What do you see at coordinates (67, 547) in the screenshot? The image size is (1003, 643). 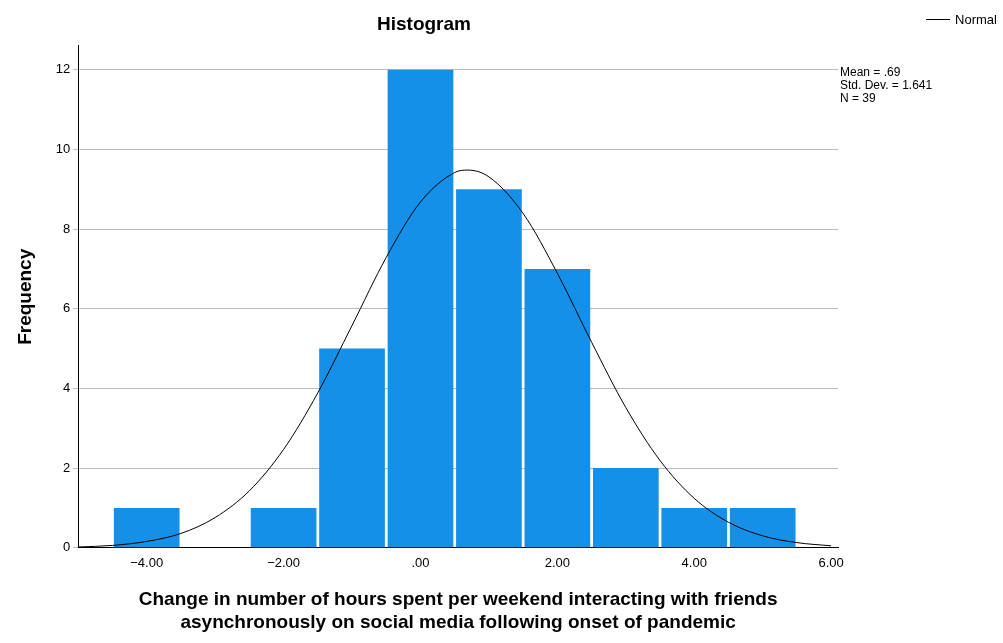 I see `y-tick-label: 0` at bounding box center [67, 547].